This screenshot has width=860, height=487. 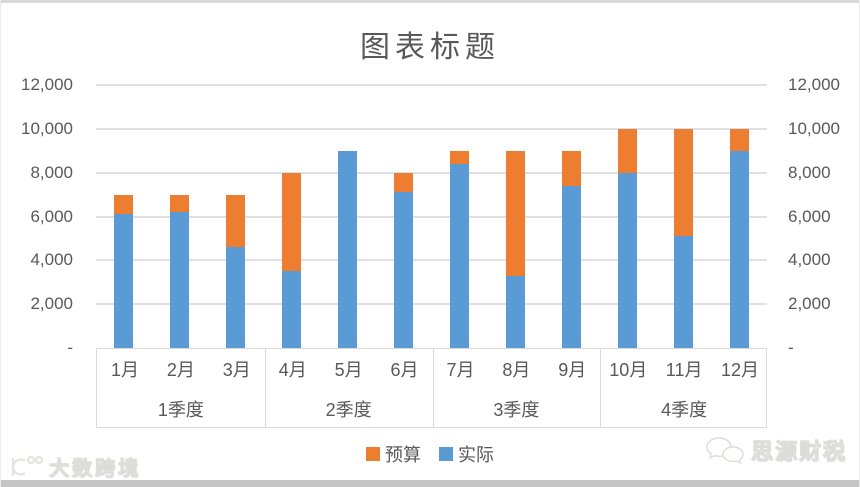 What do you see at coordinates (809, 216) in the screenshot?
I see `y-axis-right-label: 6,000` at bounding box center [809, 216].